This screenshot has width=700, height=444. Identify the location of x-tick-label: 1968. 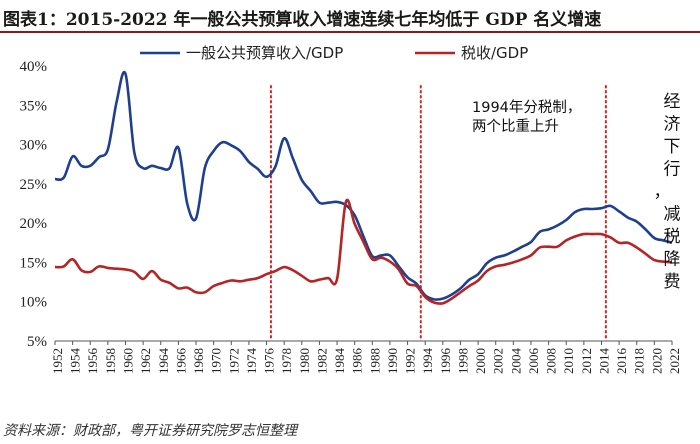
(198, 361).